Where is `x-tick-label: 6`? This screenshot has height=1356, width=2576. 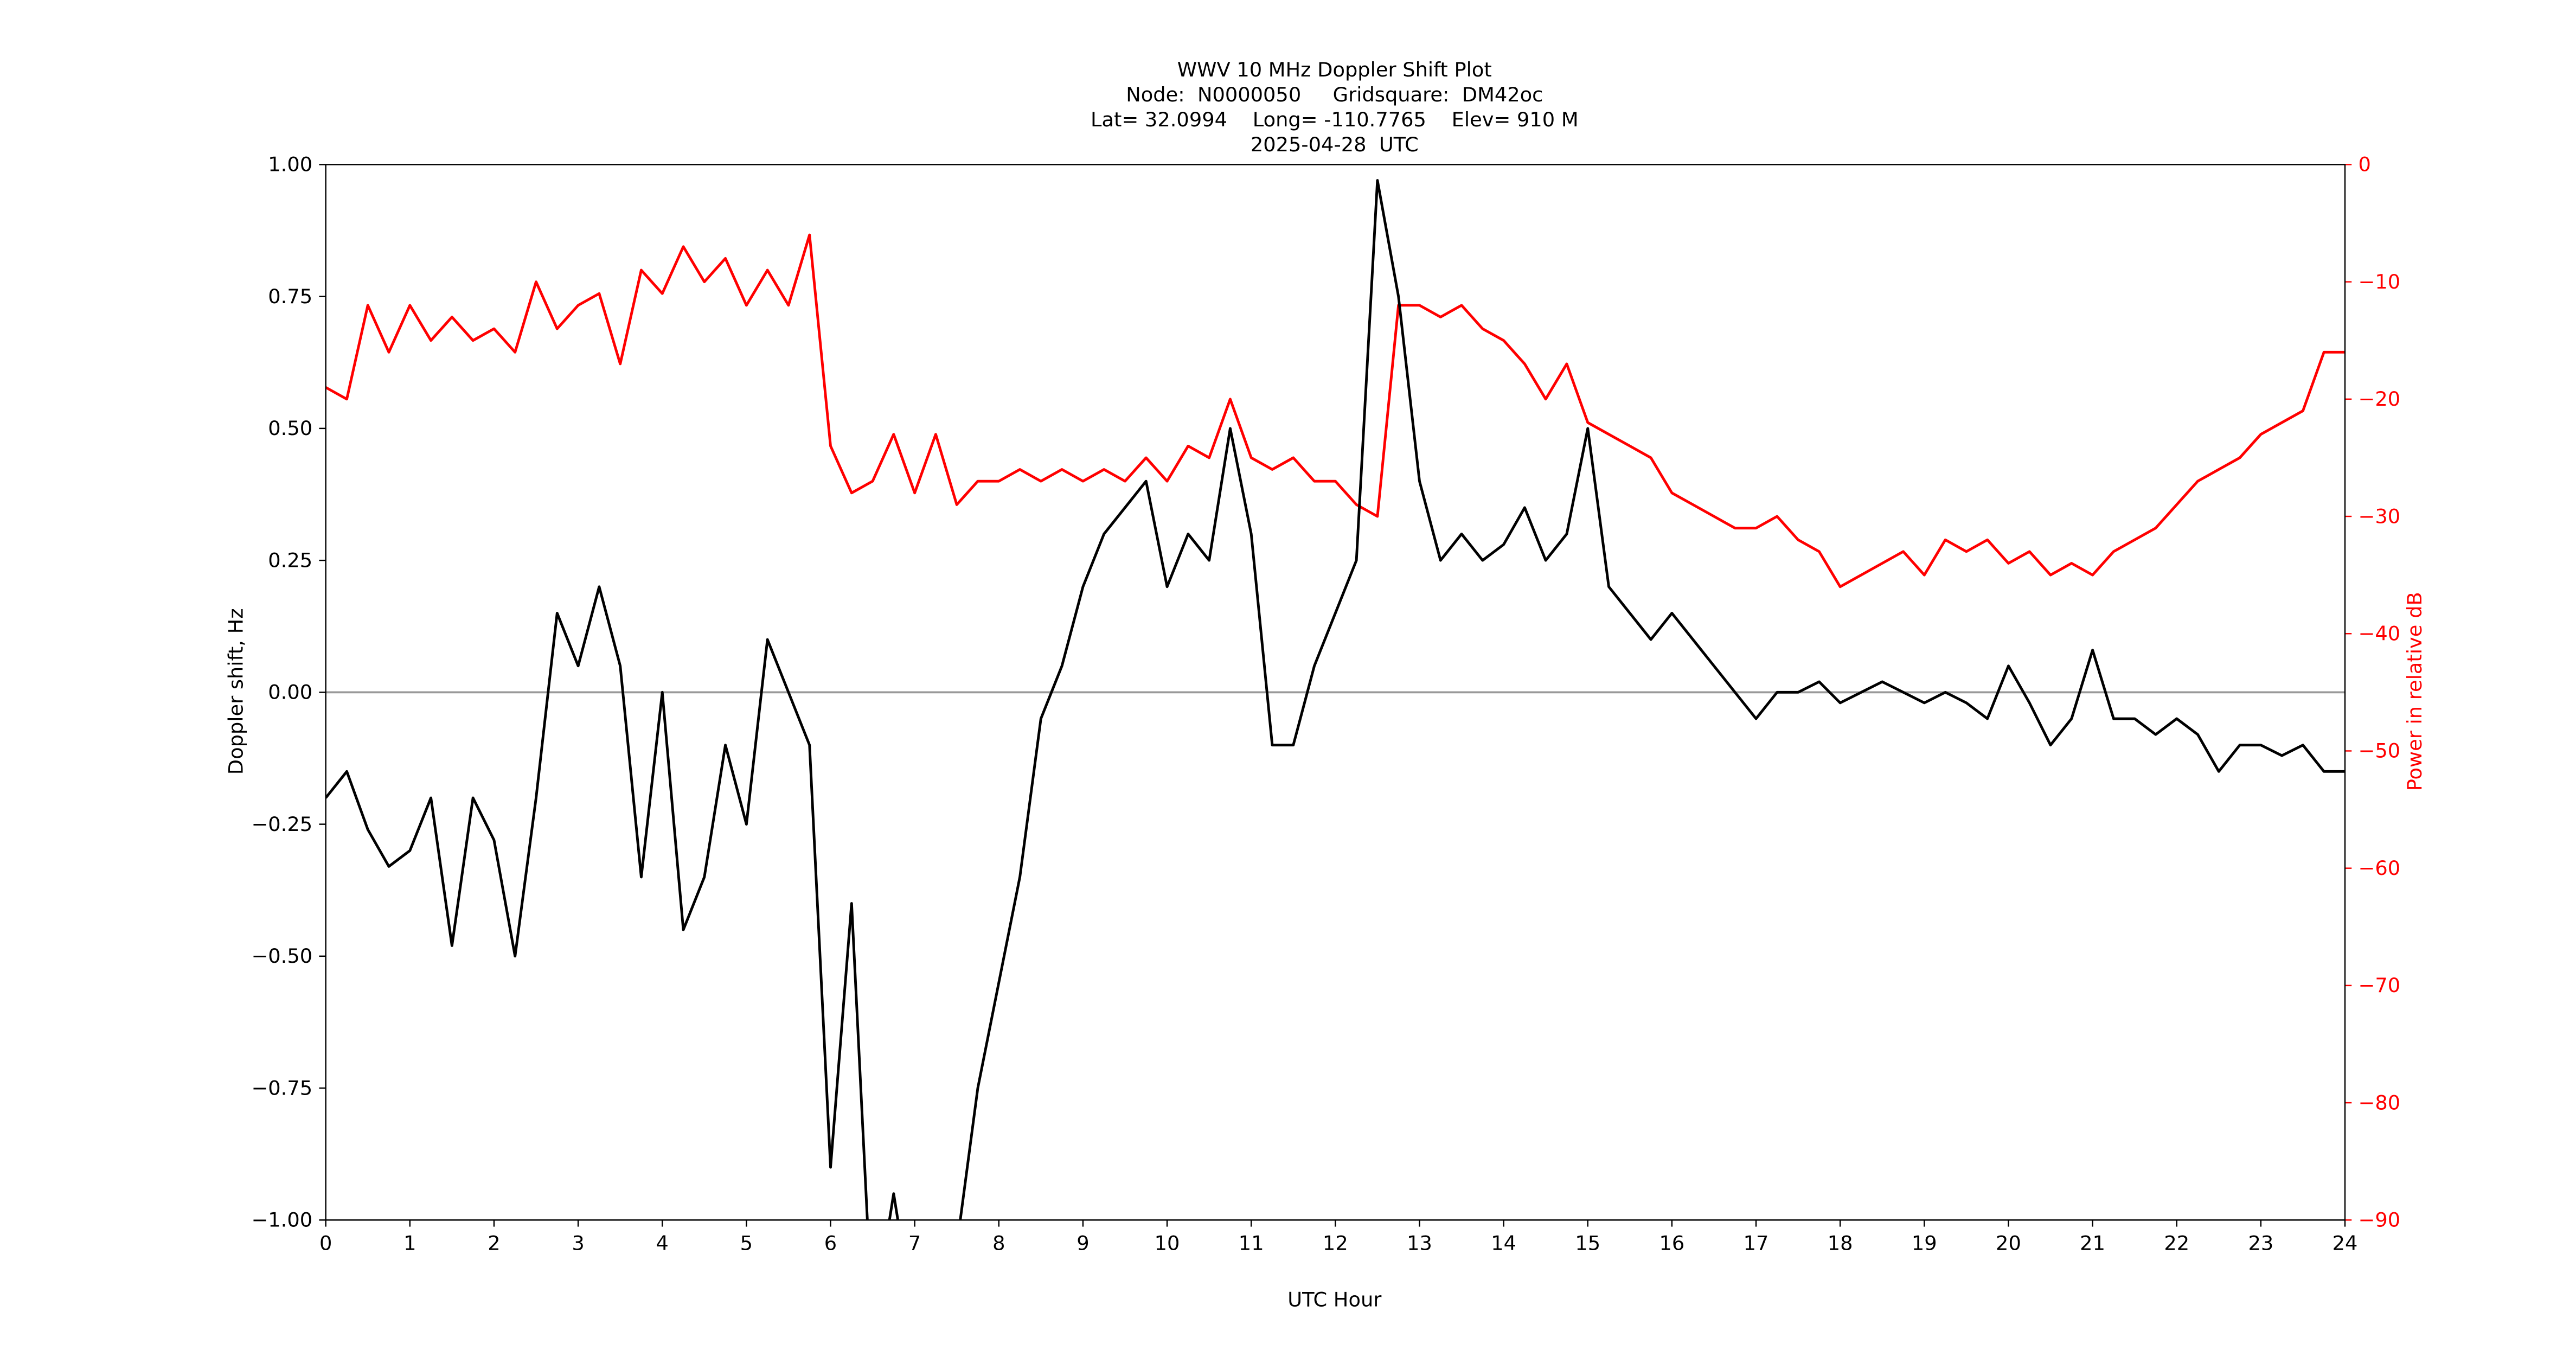 x-tick-label: 6 is located at coordinates (830, 1243).